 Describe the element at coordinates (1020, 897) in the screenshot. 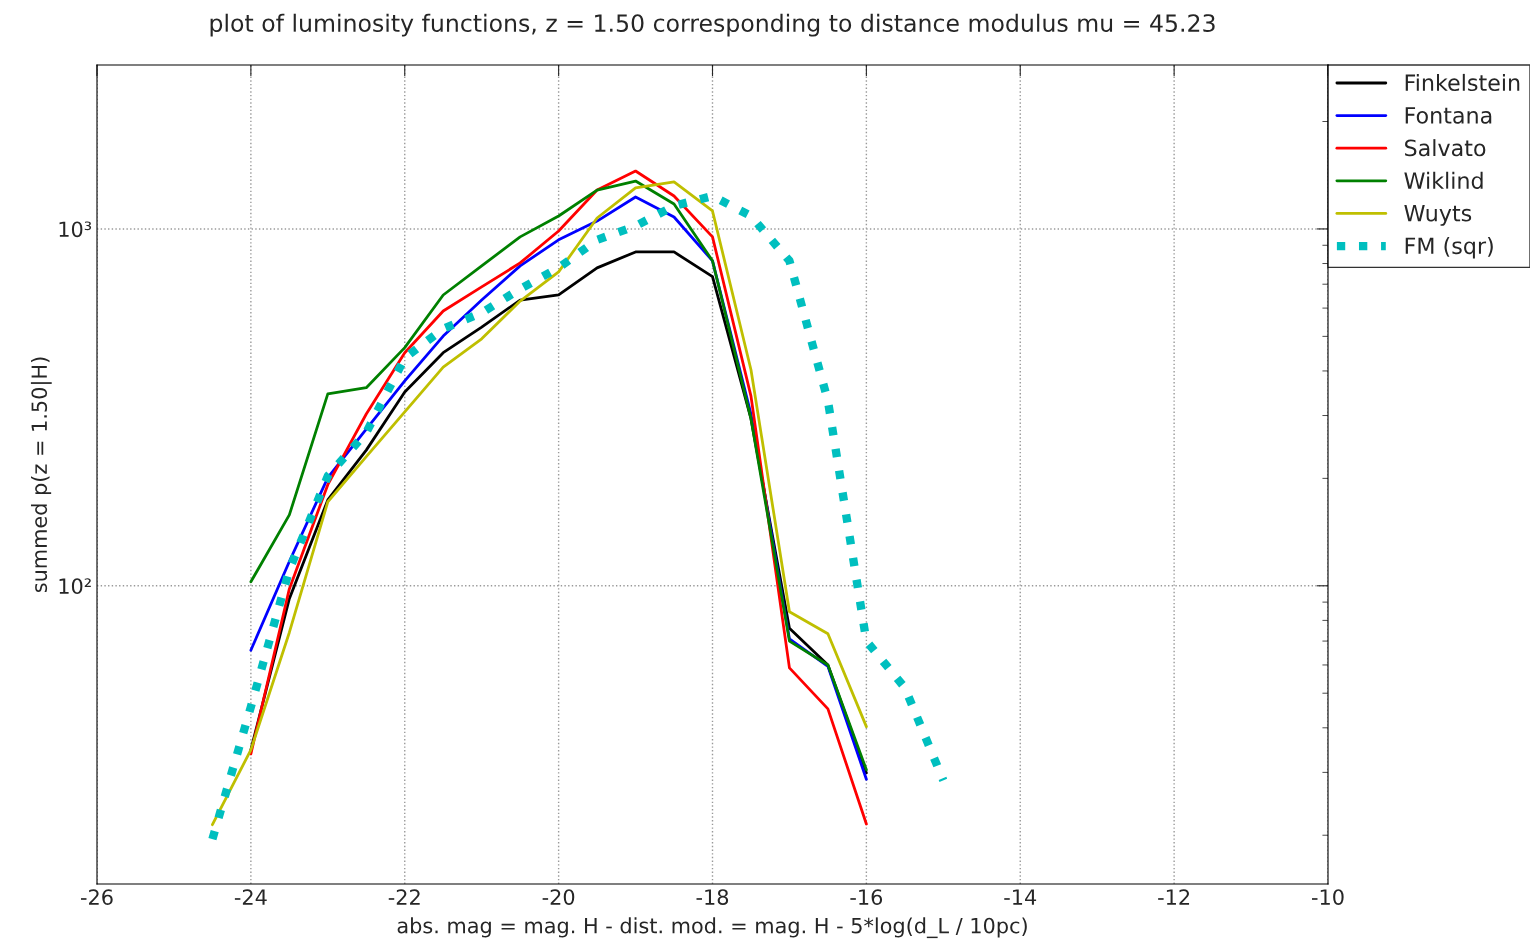

I see `x-tick-label: -14` at that location.